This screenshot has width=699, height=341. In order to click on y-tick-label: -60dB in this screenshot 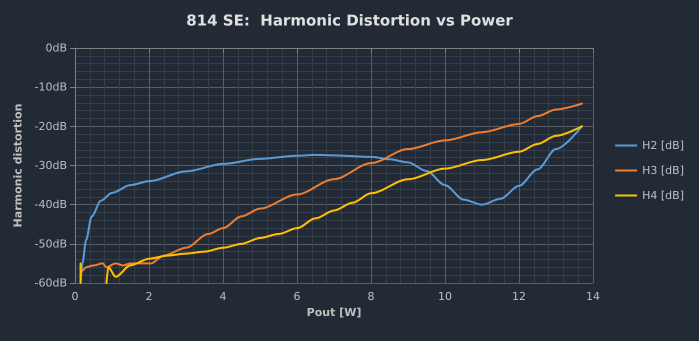, I will do `click(50, 283)`.